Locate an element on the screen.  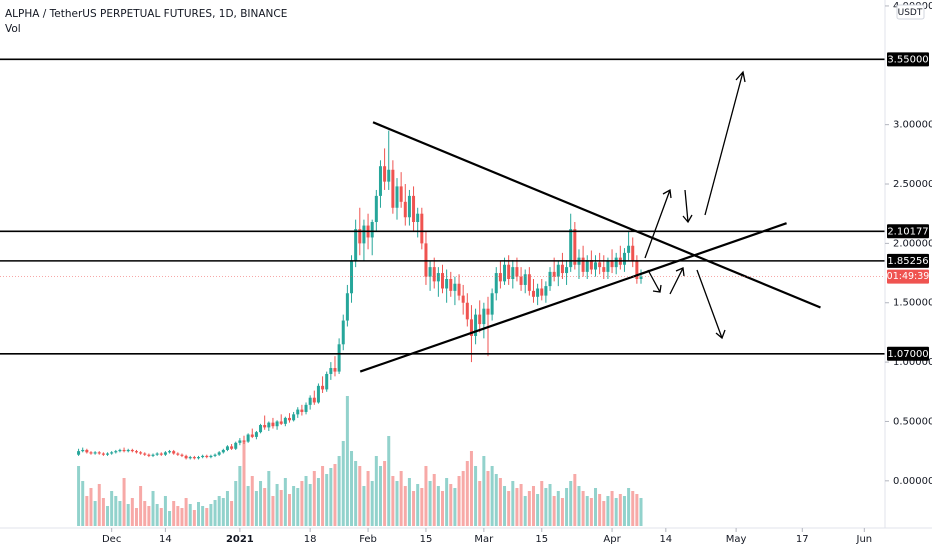
volume-label: Vol is located at coordinates (13, 29).